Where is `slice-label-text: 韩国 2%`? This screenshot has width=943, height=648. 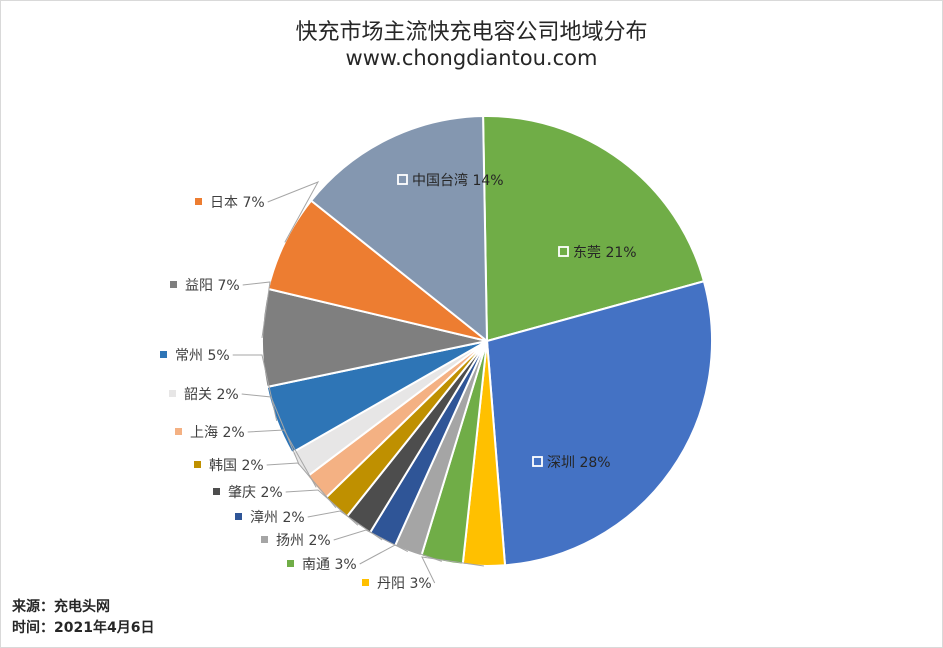 slice-label-text: 韩国 2% is located at coordinates (236, 466).